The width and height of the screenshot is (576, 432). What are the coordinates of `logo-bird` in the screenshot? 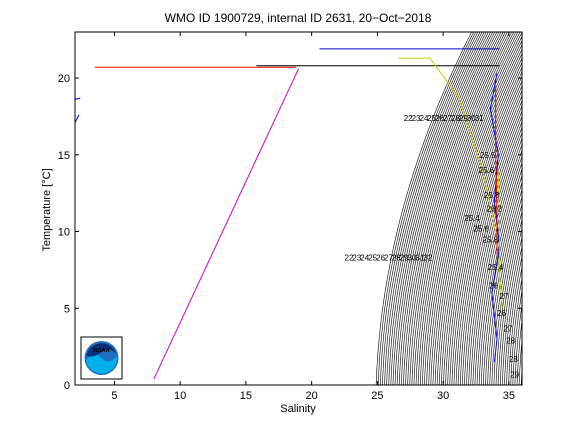 It's located at (101, 350).